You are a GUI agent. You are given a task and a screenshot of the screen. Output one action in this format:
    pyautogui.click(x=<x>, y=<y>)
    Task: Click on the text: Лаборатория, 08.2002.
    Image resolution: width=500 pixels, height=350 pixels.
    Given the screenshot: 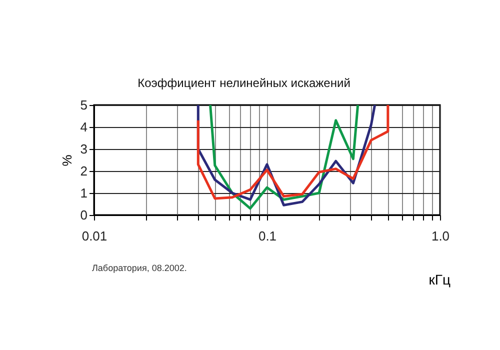 What is the action you would take?
    pyautogui.click(x=139, y=268)
    